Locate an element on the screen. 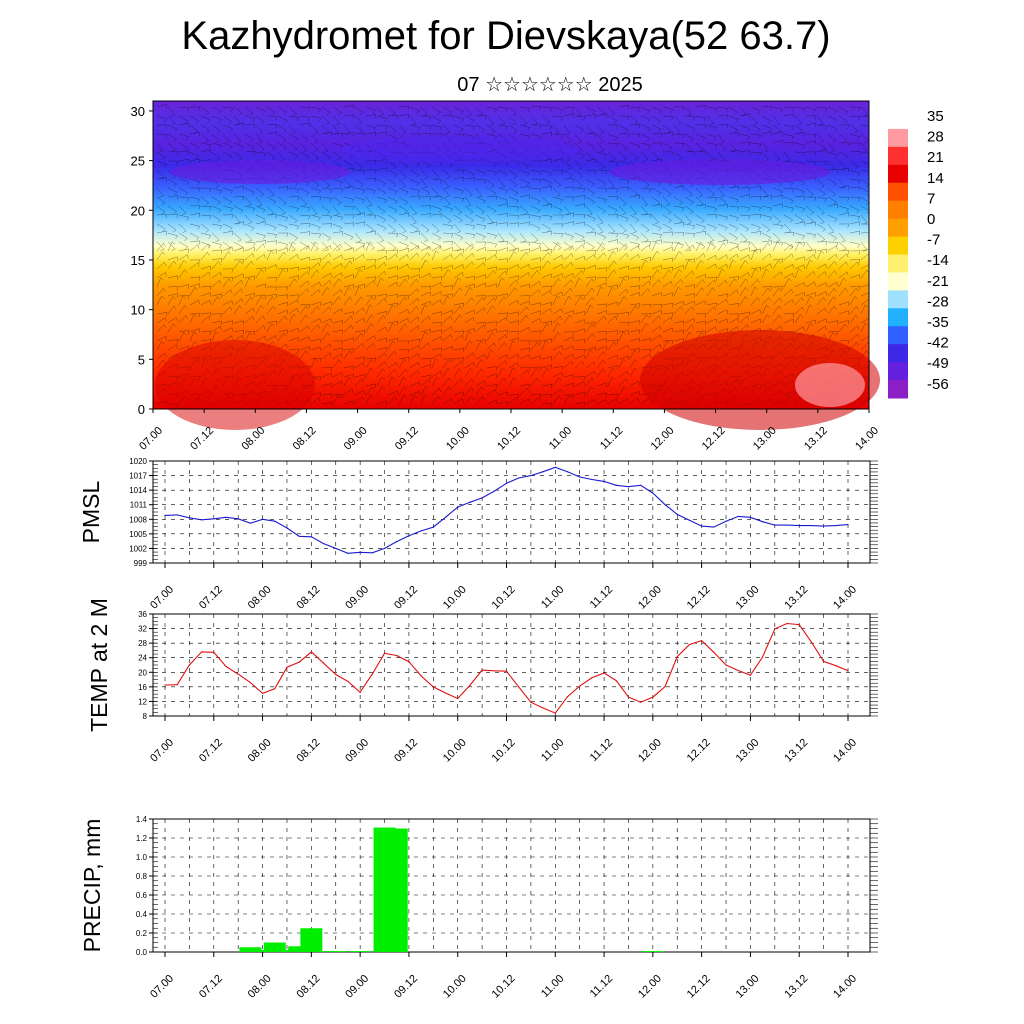 Image resolution: width=1024 pixels, height=1024 pixels. y-tick-label: 1017 is located at coordinates (138, 476).